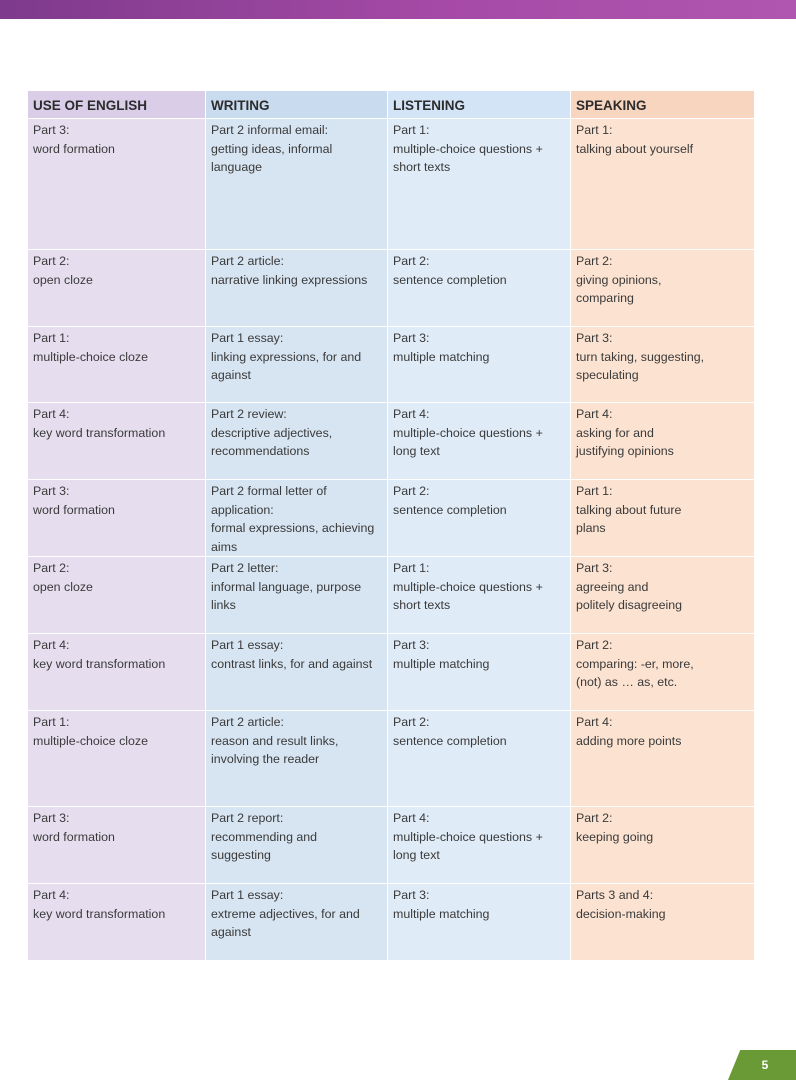 This screenshot has width=796, height=1080. Describe the element at coordinates (479, 104) in the screenshot. I see `header-listening: LISTENING` at that location.